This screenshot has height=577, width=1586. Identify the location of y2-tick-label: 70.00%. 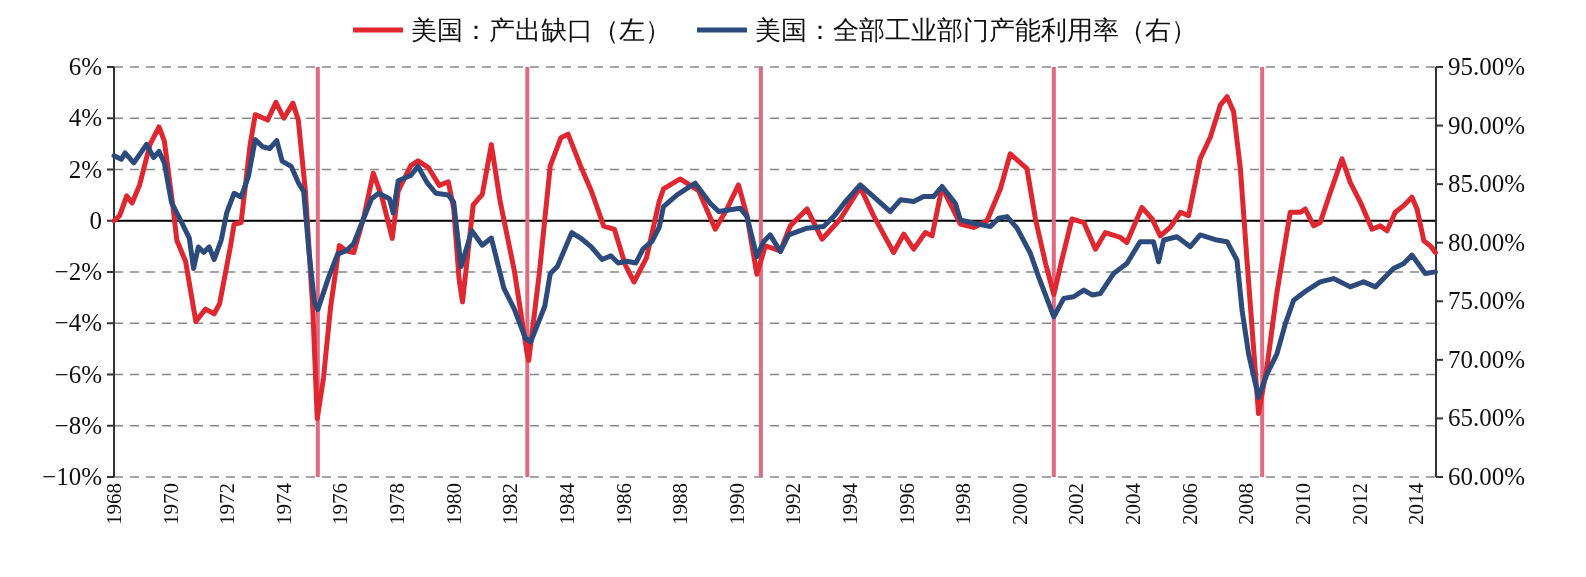
(1487, 359).